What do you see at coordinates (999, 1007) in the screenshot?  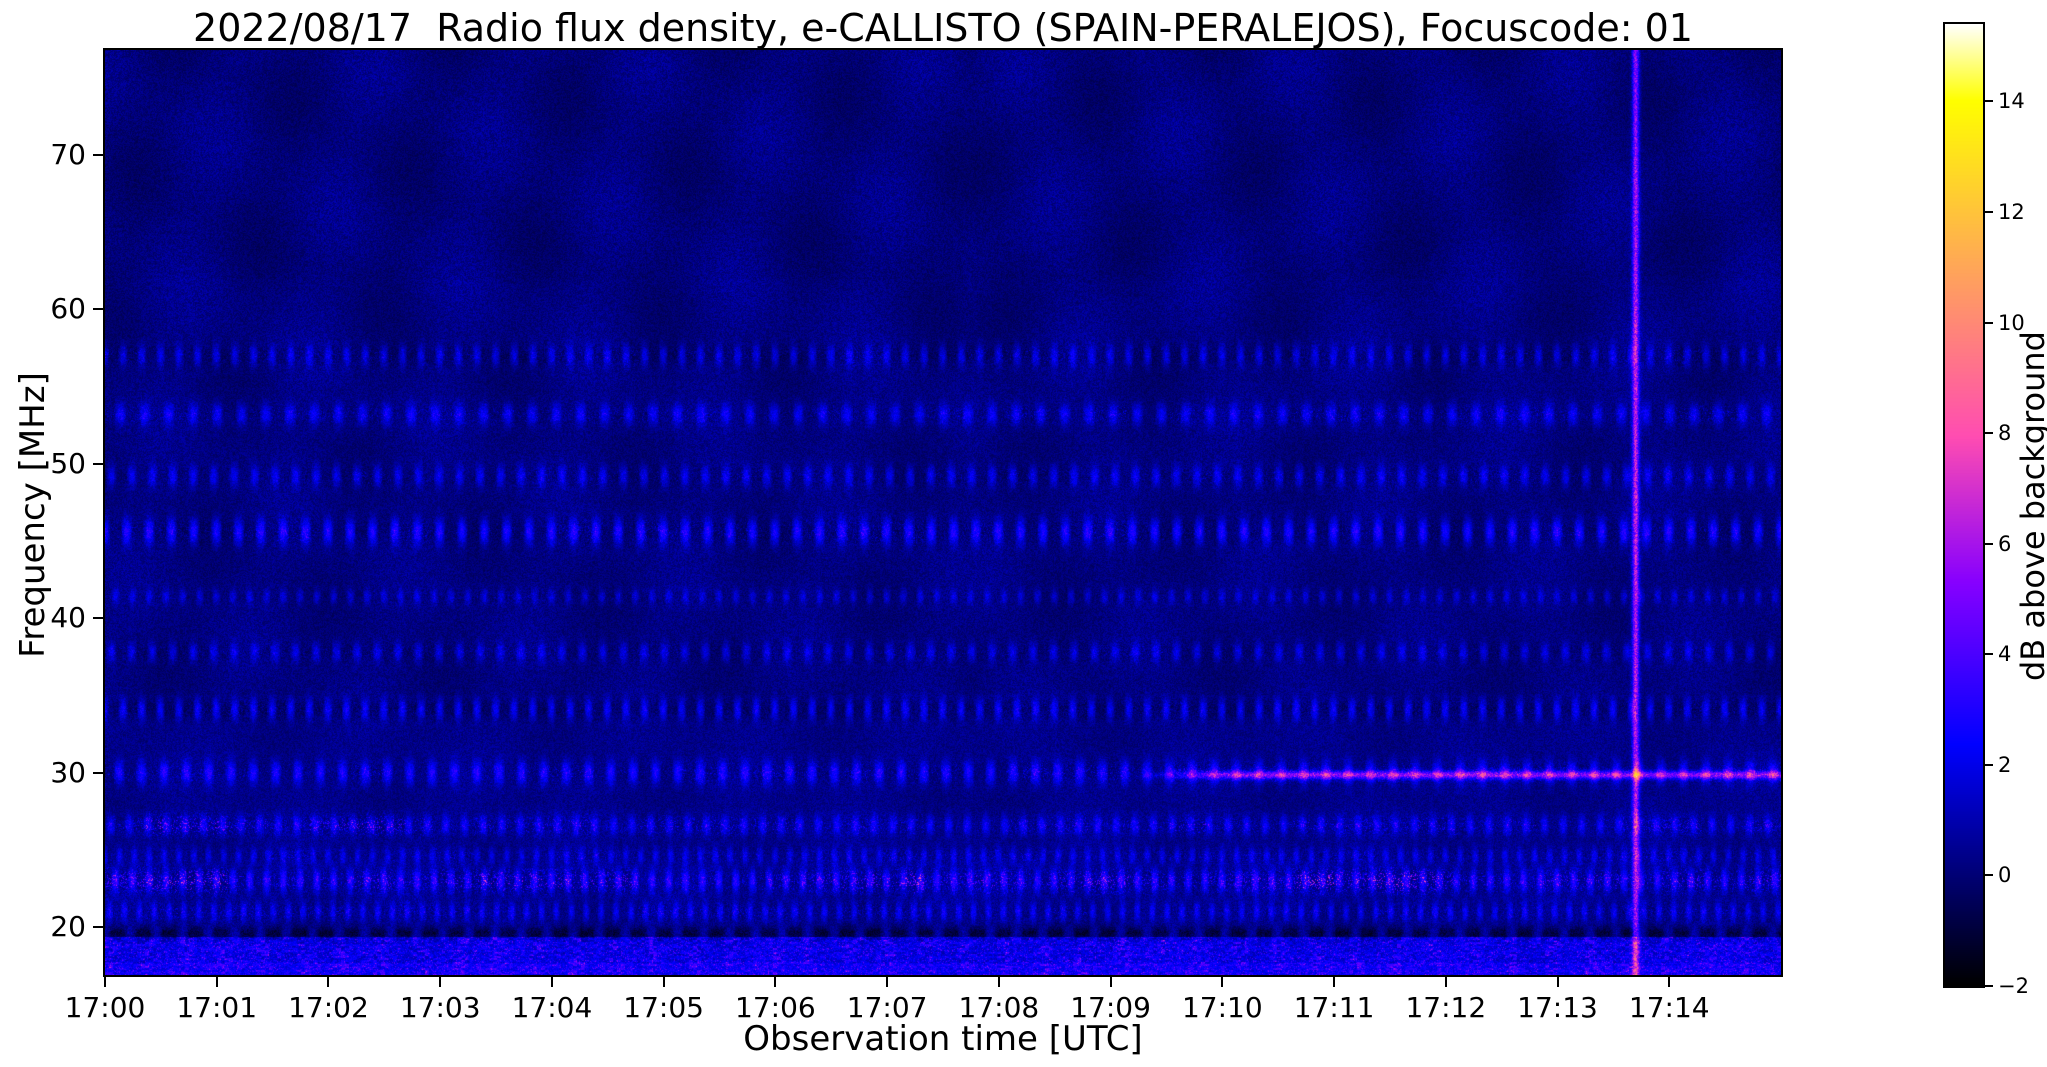 I see `x-tick-label: 17:08` at bounding box center [999, 1007].